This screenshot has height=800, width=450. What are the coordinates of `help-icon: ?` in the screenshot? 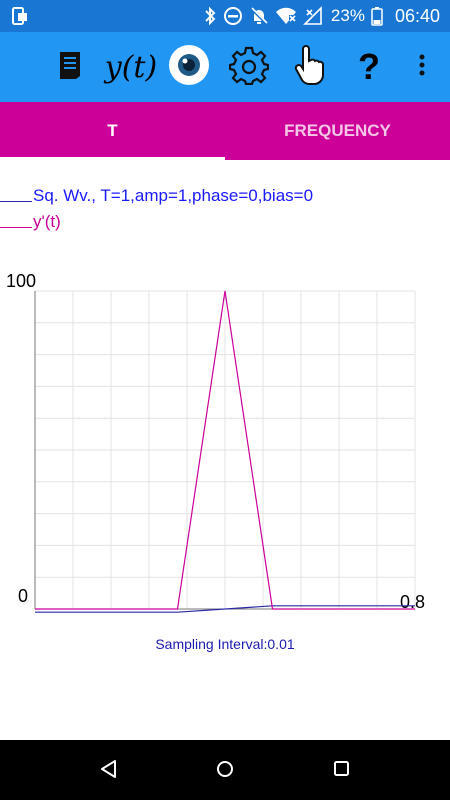 It's located at (369, 67).